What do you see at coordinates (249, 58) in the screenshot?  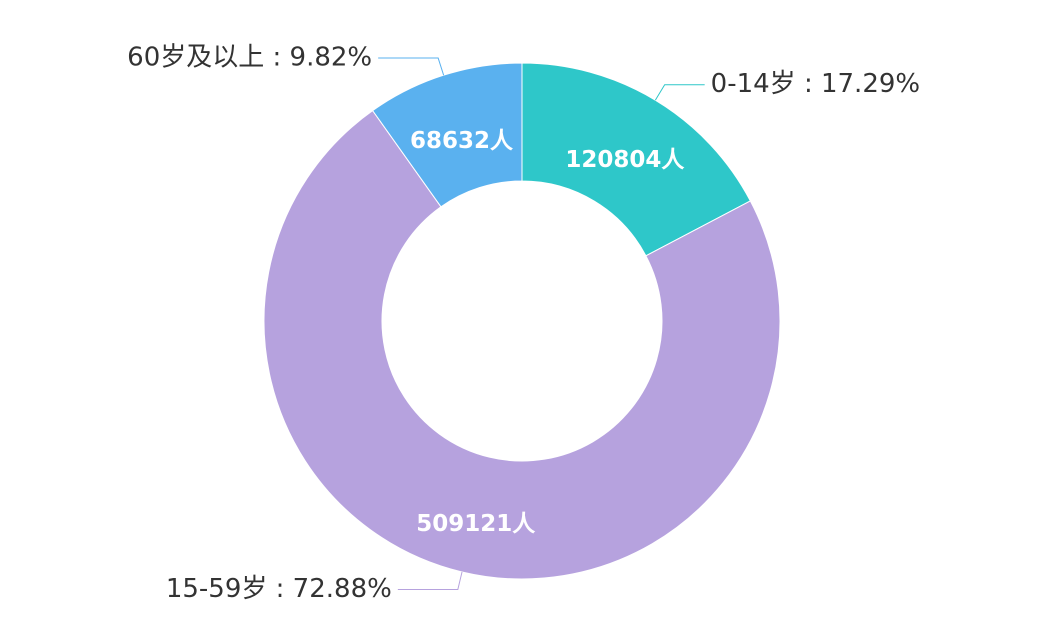 I see `slice-label: 60岁及以上 : 9.82%` at bounding box center [249, 58].